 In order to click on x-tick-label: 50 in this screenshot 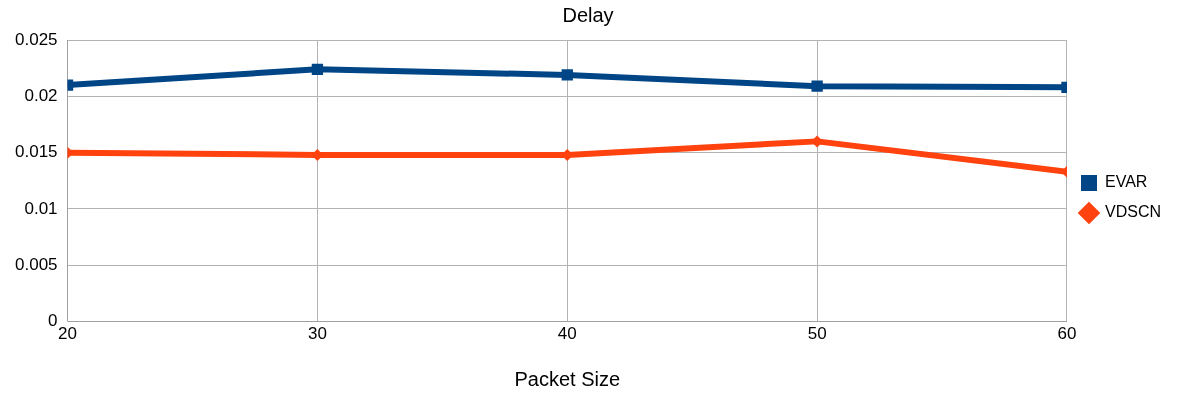, I will do `click(817, 334)`.